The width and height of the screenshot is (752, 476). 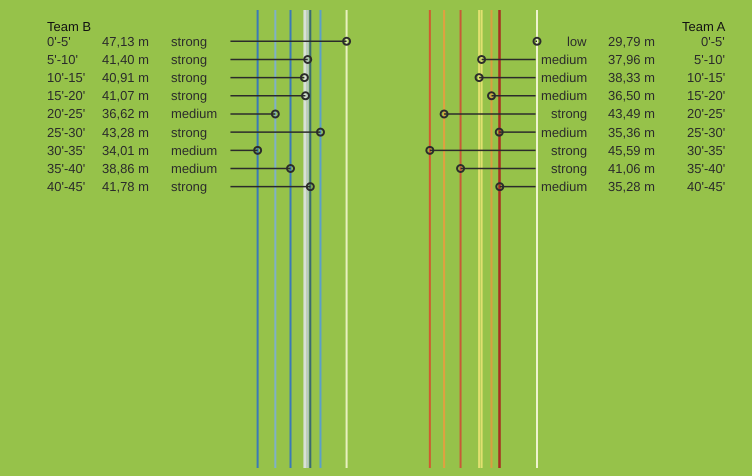 What do you see at coordinates (125, 113) in the screenshot?
I see `data-label: 36,62 m` at bounding box center [125, 113].